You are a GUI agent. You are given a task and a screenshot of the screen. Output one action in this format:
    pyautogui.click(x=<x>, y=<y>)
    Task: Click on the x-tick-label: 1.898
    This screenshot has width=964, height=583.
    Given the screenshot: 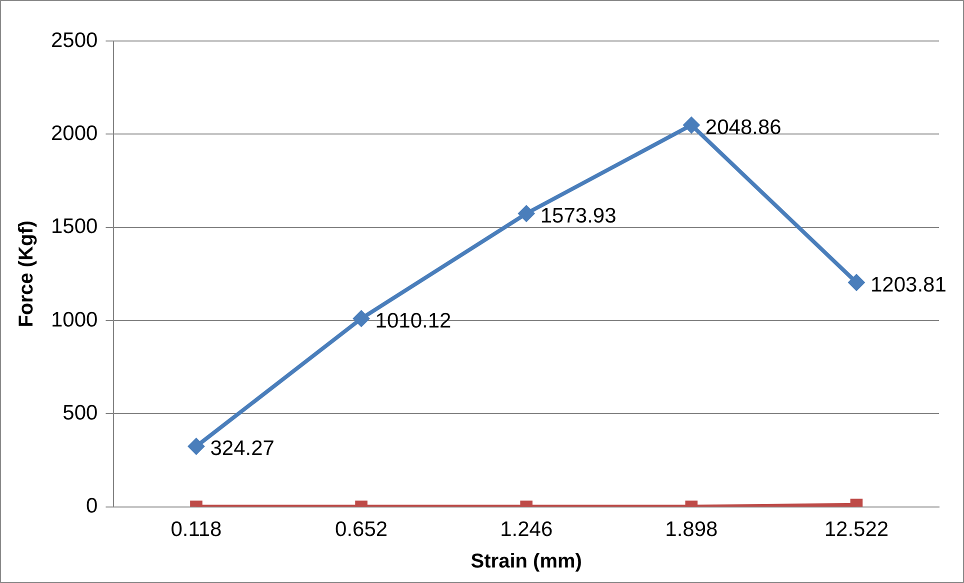 What is the action you would take?
    pyautogui.click(x=691, y=530)
    